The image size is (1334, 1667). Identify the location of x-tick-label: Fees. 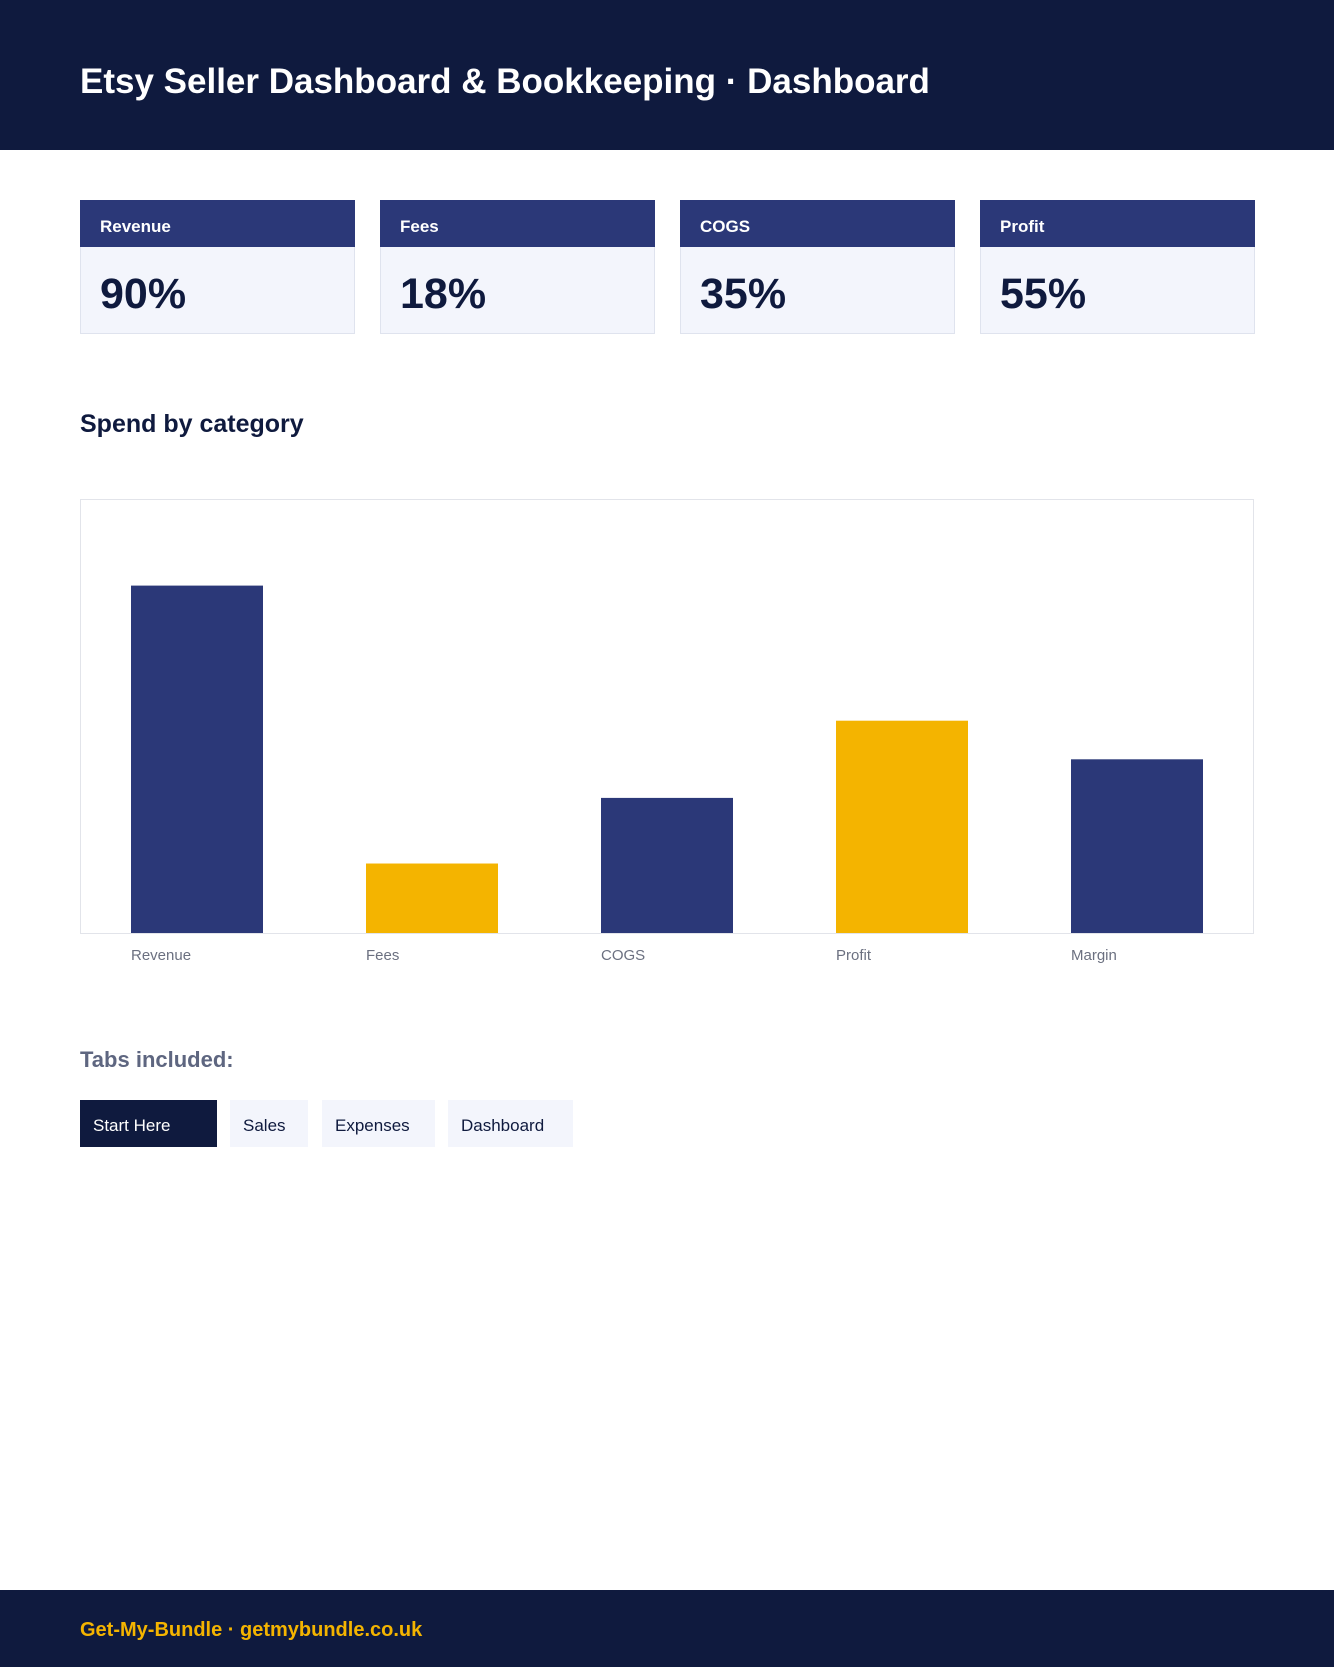
(382, 955).